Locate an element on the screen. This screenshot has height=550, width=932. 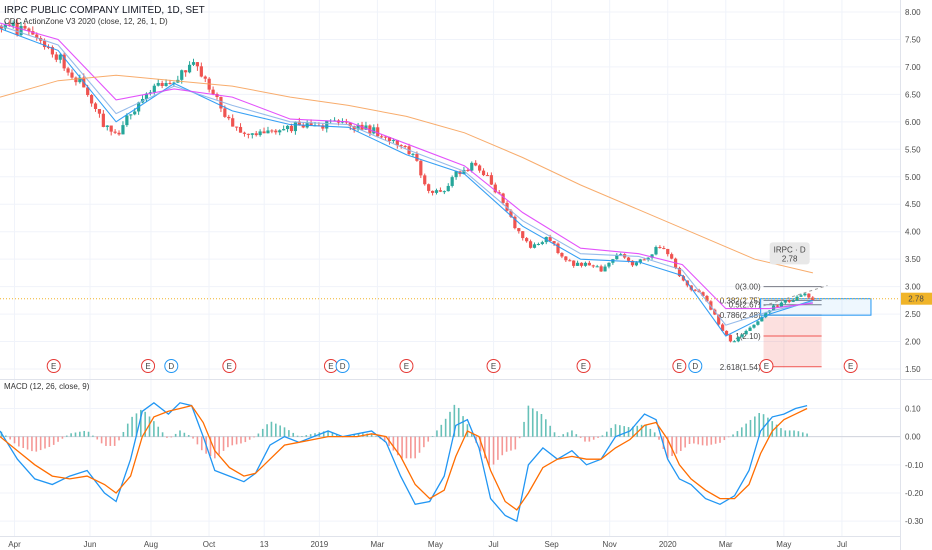
time-axis-tick: Mar is located at coordinates (726, 544).